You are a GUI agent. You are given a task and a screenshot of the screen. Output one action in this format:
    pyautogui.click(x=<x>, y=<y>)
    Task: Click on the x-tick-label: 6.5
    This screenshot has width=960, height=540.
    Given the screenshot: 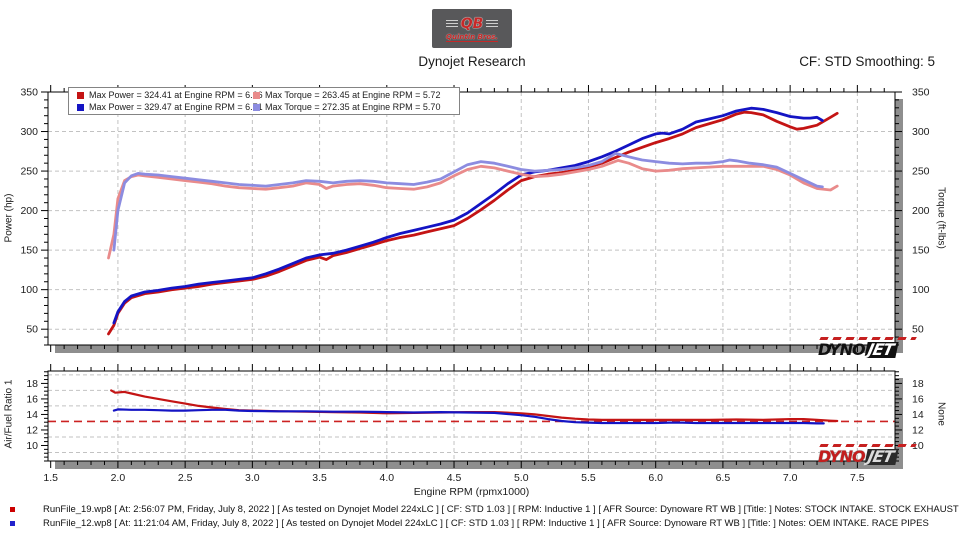 What is the action you would take?
    pyautogui.click(x=723, y=478)
    